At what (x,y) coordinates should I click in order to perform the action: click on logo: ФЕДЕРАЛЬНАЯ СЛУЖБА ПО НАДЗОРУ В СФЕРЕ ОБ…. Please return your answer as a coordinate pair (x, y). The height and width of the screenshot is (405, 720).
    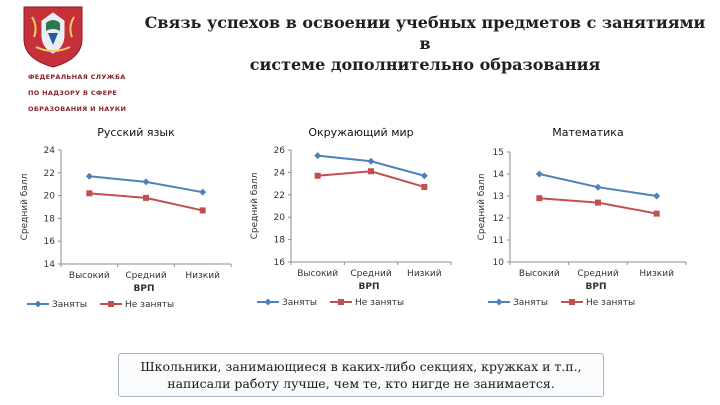
    Looking at the image, I should click on (74, 59).